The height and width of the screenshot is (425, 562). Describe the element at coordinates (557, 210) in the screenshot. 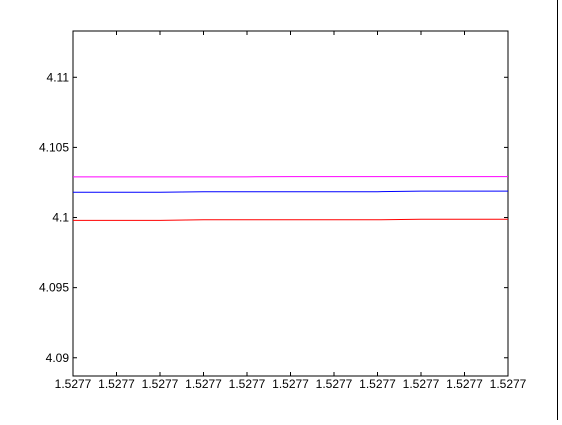

I see `window-edge` at that location.